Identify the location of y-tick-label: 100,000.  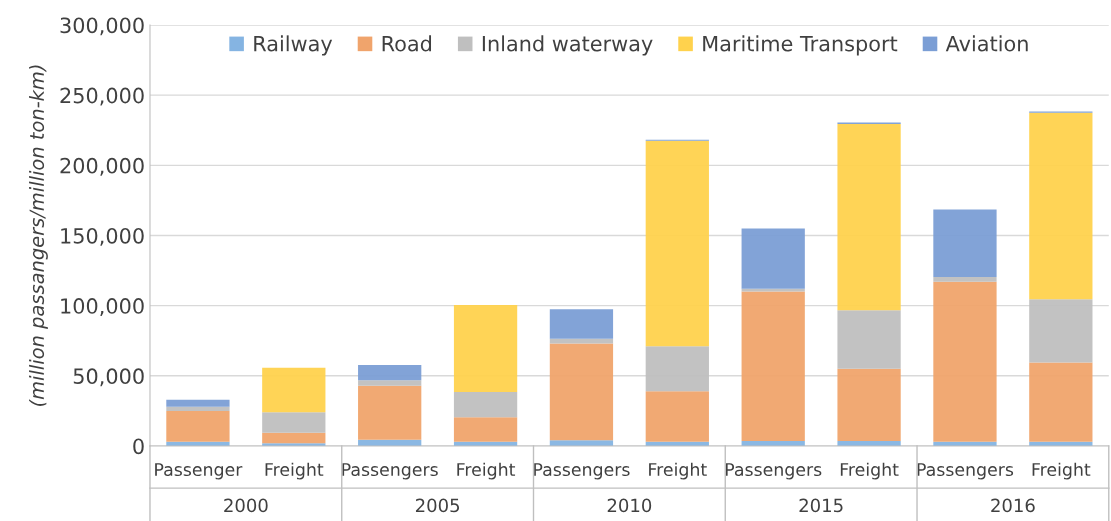
(102, 307).